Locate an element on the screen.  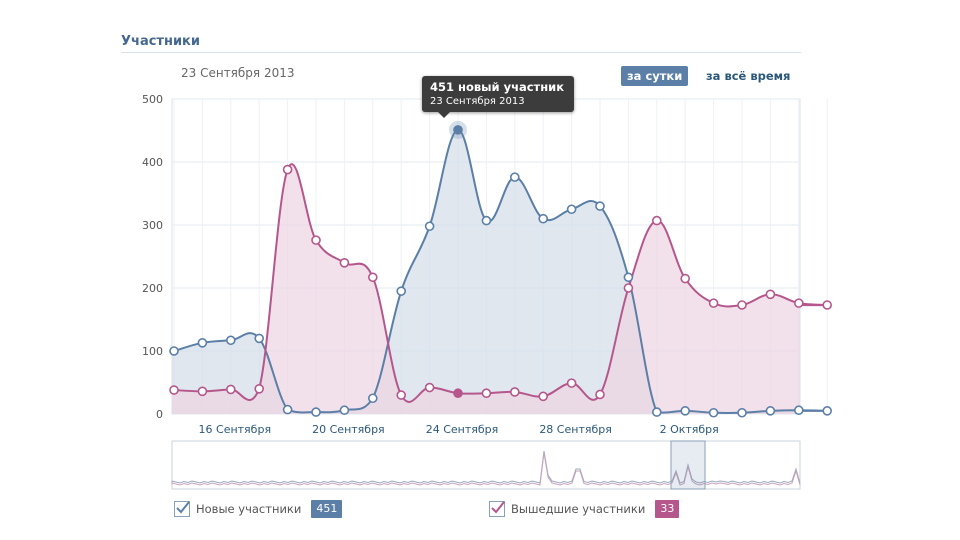
navigator-series-new is located at coordinates (486, 467).